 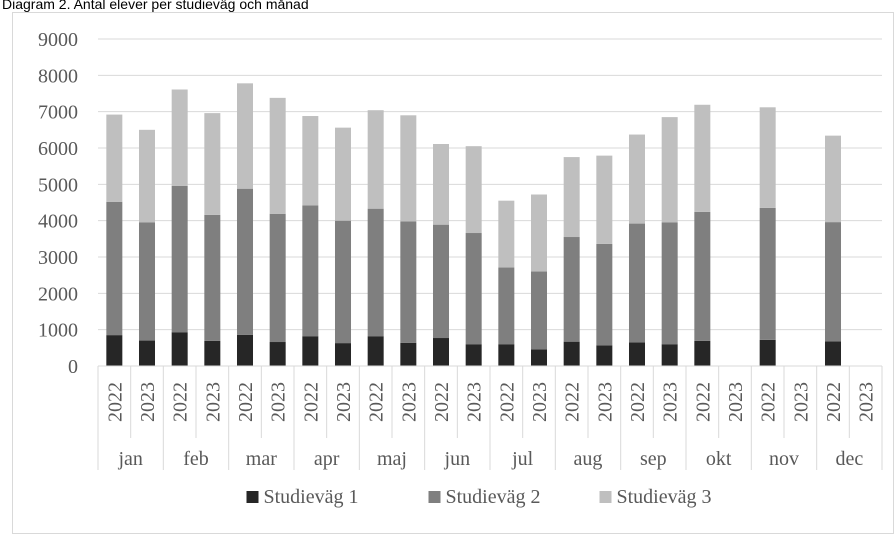 I want to click on month-tick-label: okt, so click(x=719, y=459).